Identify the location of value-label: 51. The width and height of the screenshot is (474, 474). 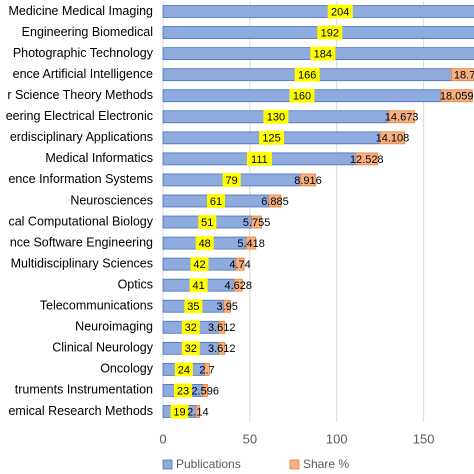
(207, 223).